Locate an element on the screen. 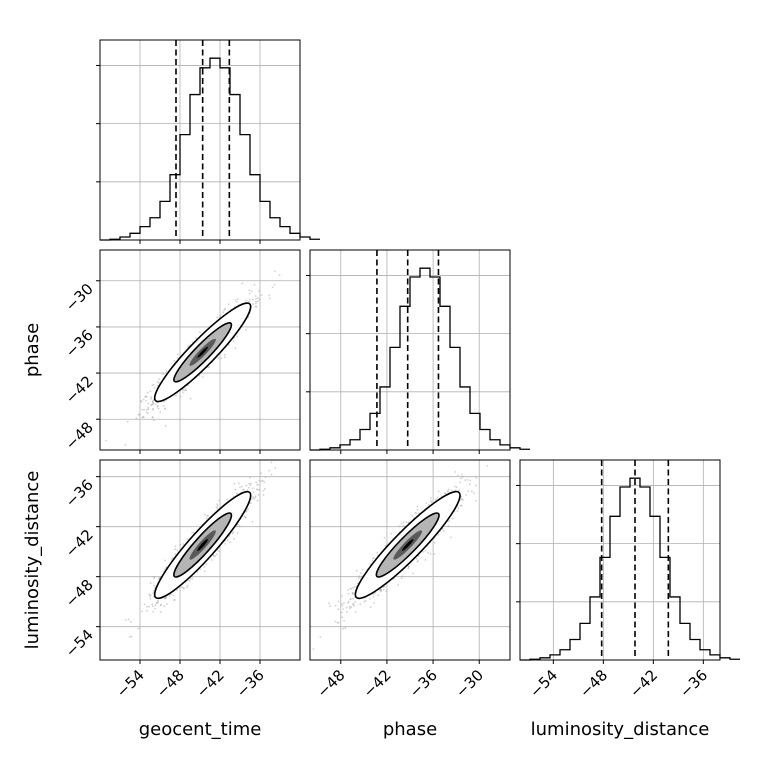  x-axis-label-phase: phase is located at coordinates (410, 729).